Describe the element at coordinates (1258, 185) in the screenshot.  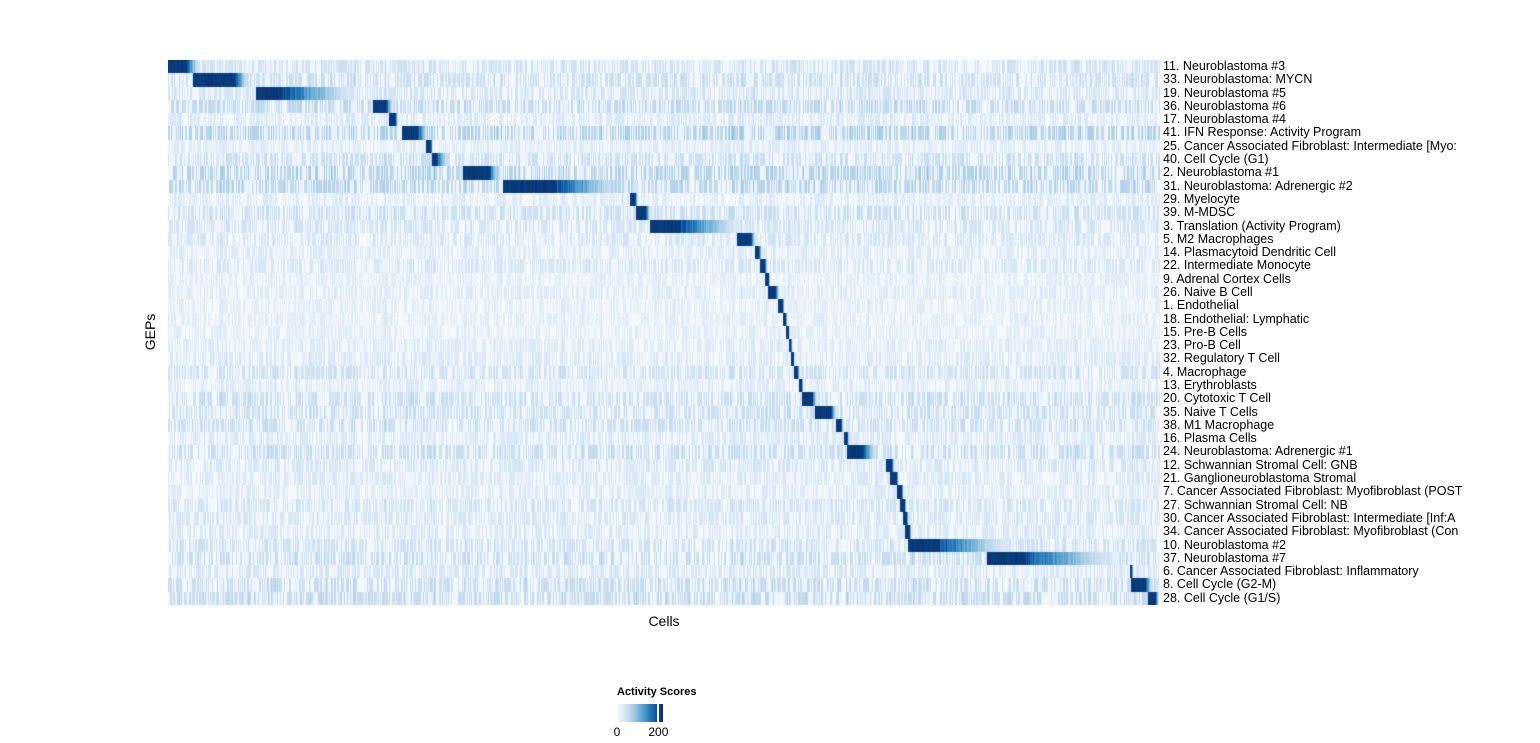
I see `row-label: 31. Neuroblastoma: Adrenergic #2` at that location.